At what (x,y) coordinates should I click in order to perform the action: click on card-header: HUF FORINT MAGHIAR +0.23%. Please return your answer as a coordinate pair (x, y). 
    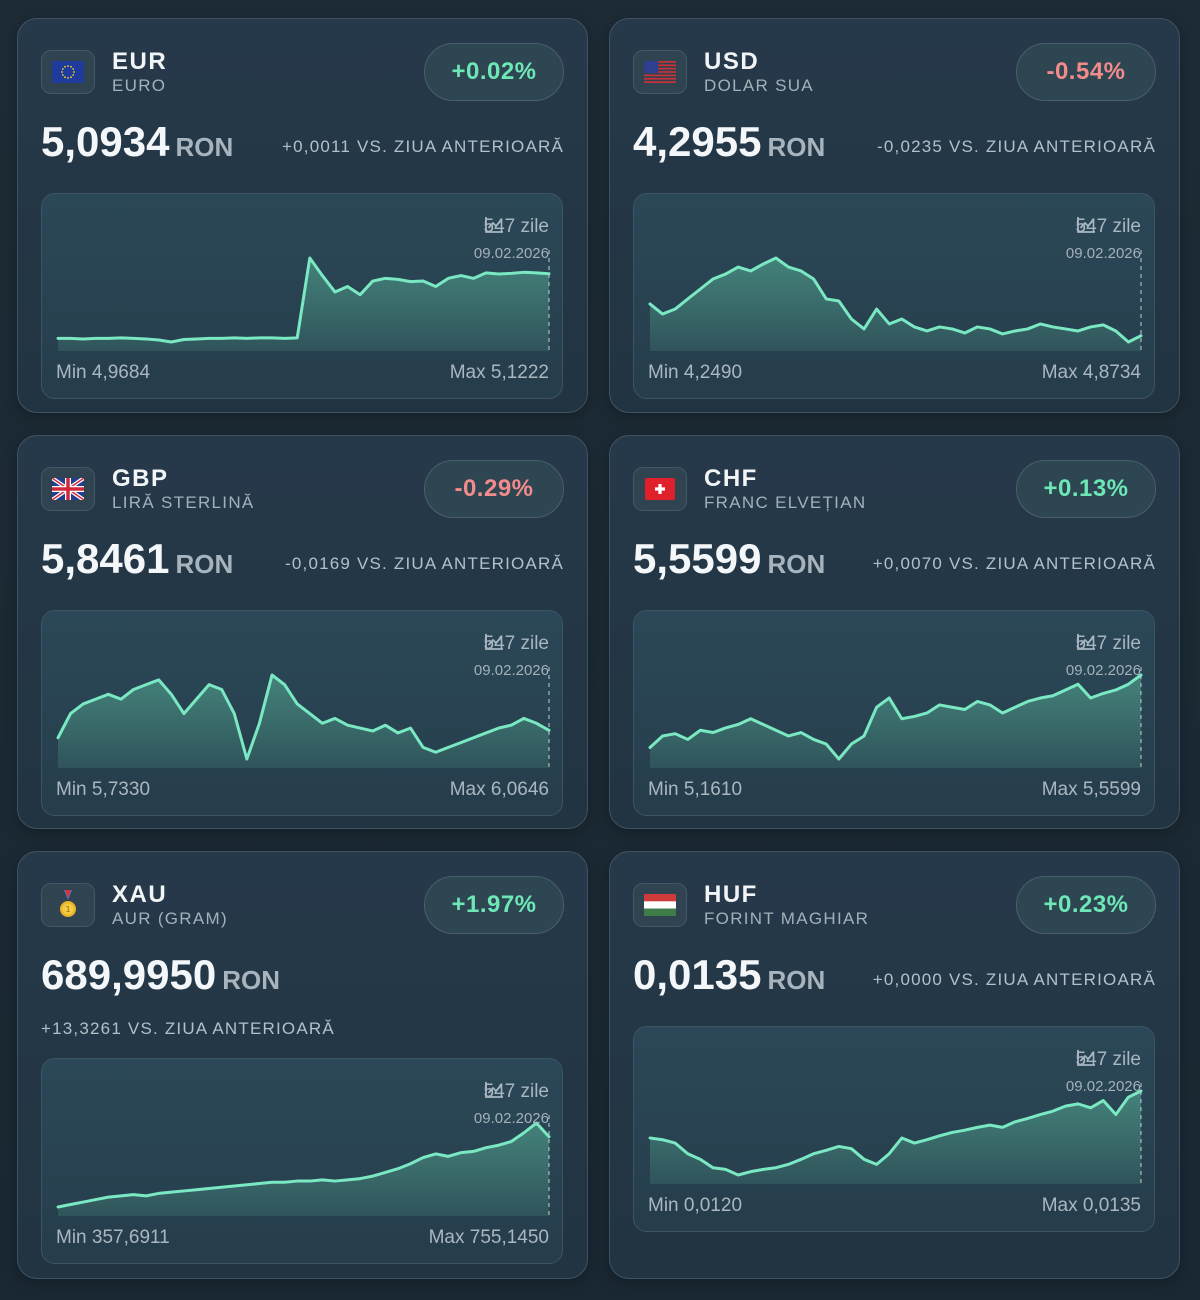
    Looking at the image, I should click on (894, 905).